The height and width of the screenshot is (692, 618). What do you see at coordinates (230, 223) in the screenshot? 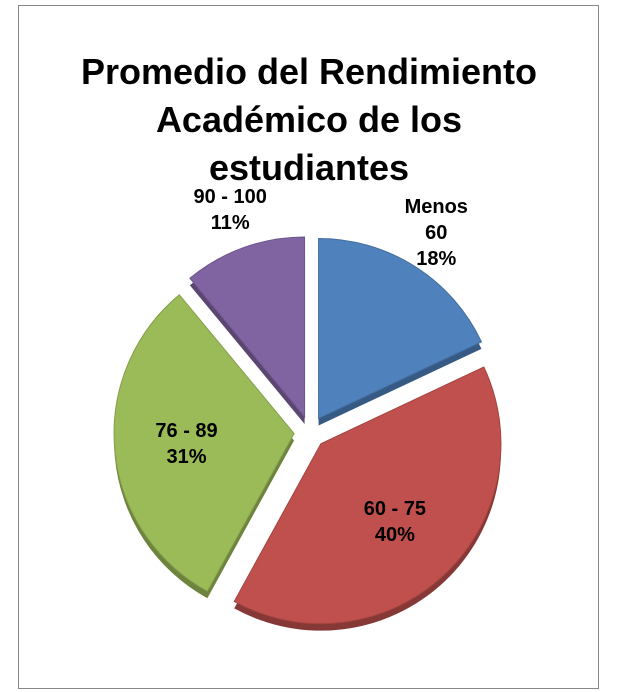
I see `slice-percent: 11%` at bounding box center [230, 223].